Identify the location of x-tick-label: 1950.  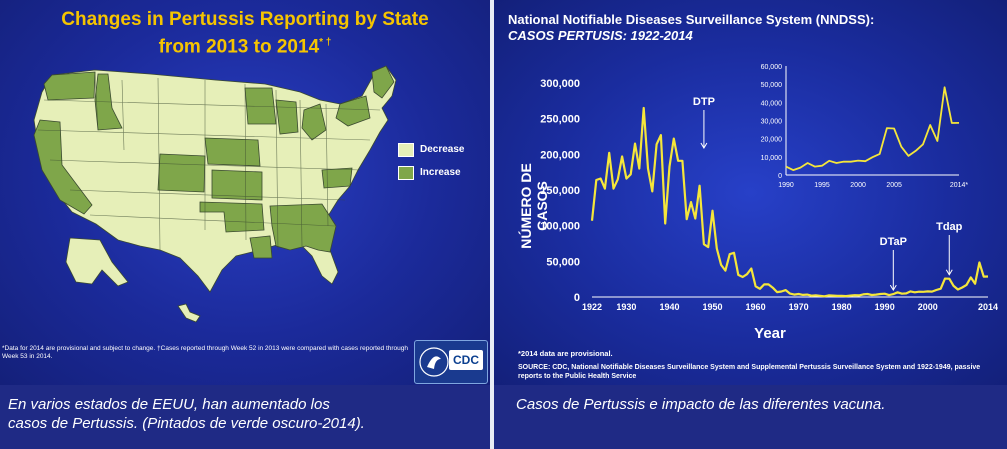
(713, 307).